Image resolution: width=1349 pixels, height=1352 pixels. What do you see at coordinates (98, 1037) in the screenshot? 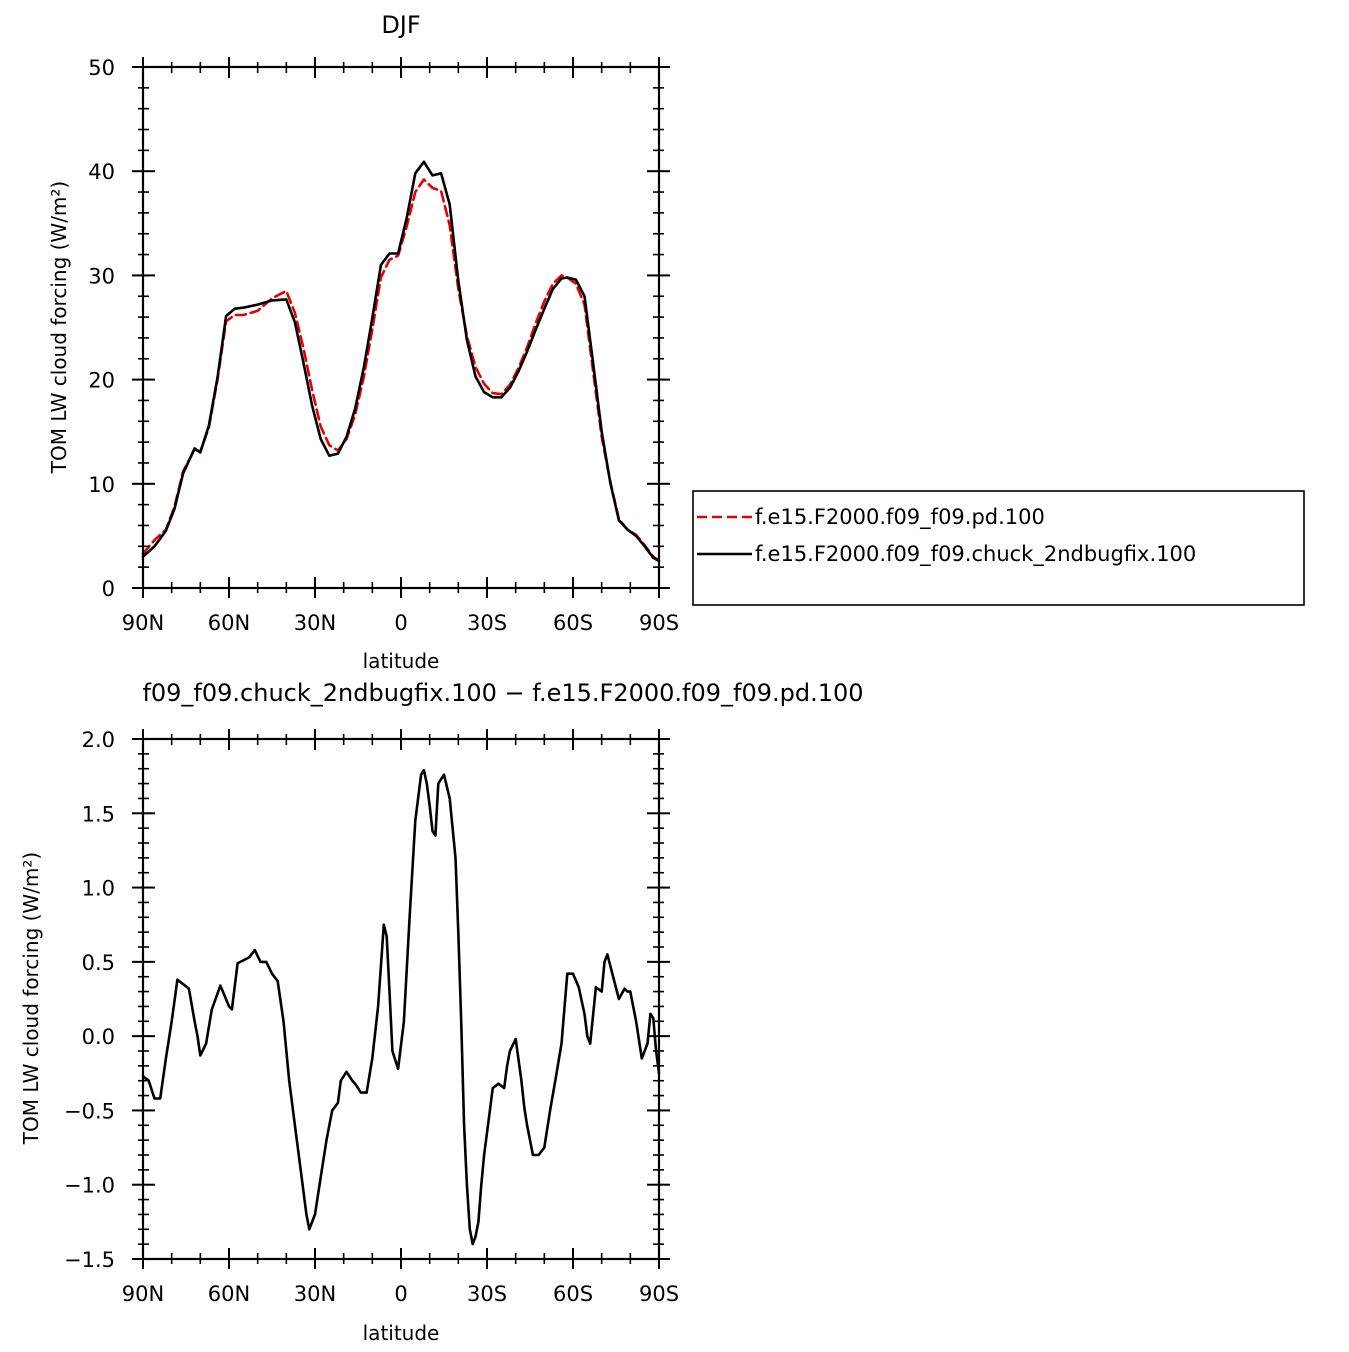
I see `y-tick-label: 0.0` at bounding box center [98, 1037].